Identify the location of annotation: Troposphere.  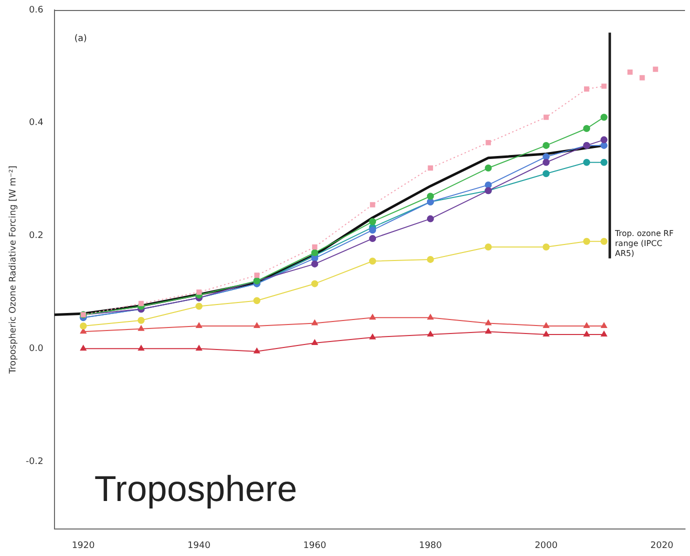
(196, 489).